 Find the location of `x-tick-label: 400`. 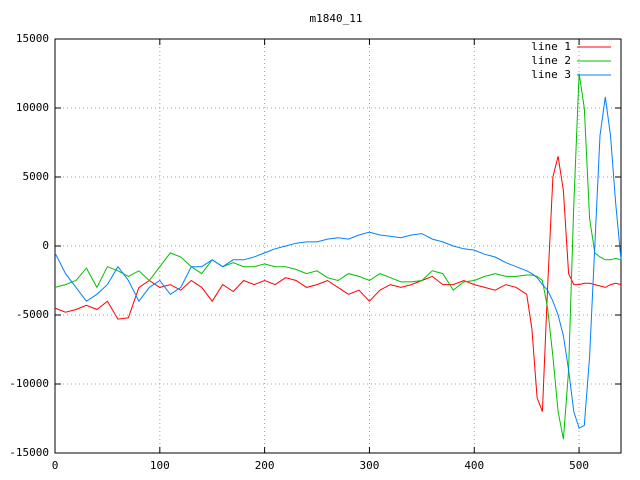

x-tick-label: 400 is located at coordinates (474, 465).